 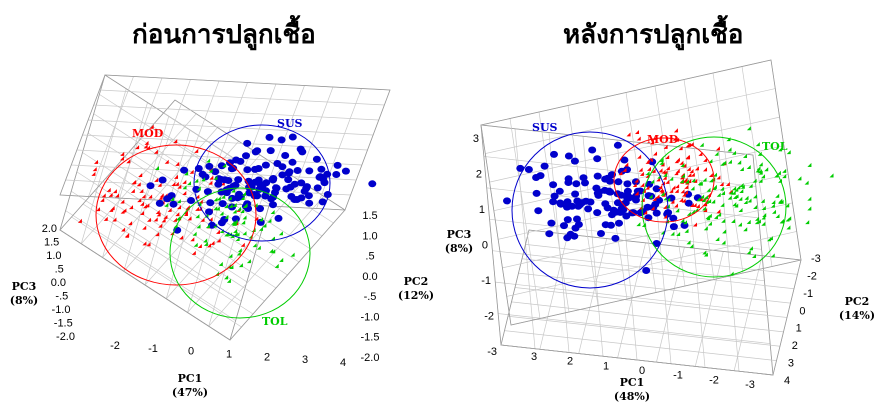 I want to click on pc3-axis-percent: (8%), so click(x=459, y=248).